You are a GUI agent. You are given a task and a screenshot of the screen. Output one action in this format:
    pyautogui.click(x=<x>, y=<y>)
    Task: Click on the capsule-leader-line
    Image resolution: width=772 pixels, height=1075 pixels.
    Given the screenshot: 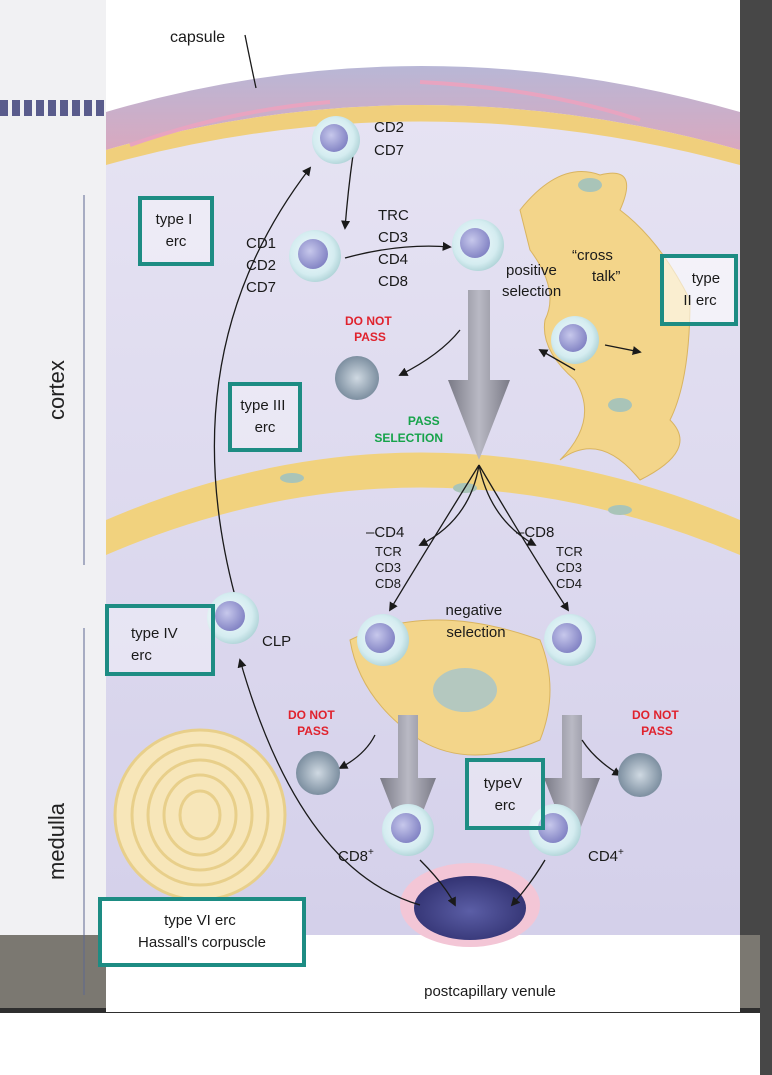 What is the action you would take?
    pyautogui.click(x=250, y=61)
    